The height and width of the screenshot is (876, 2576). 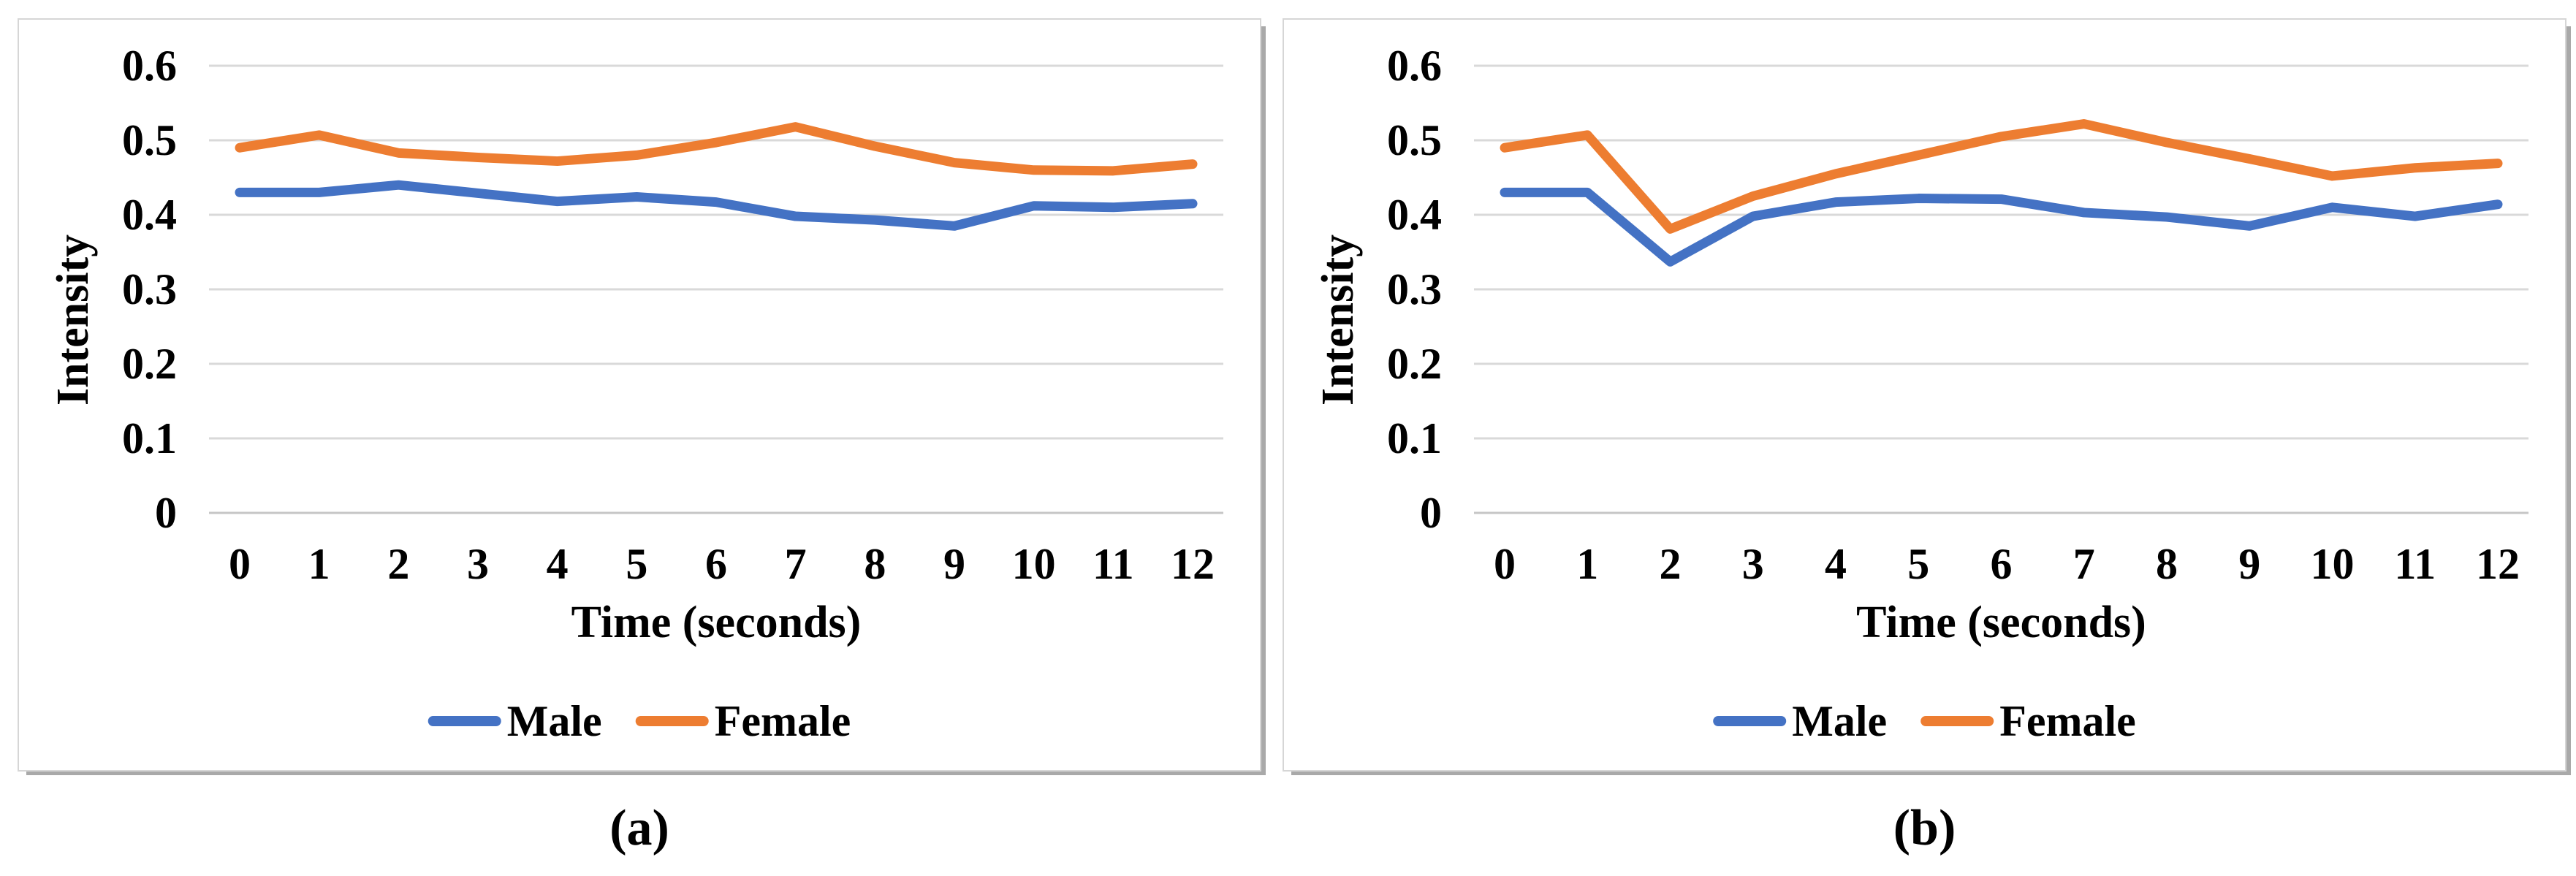 I want to click on caption-a: (a), so click(x=639, y=828).